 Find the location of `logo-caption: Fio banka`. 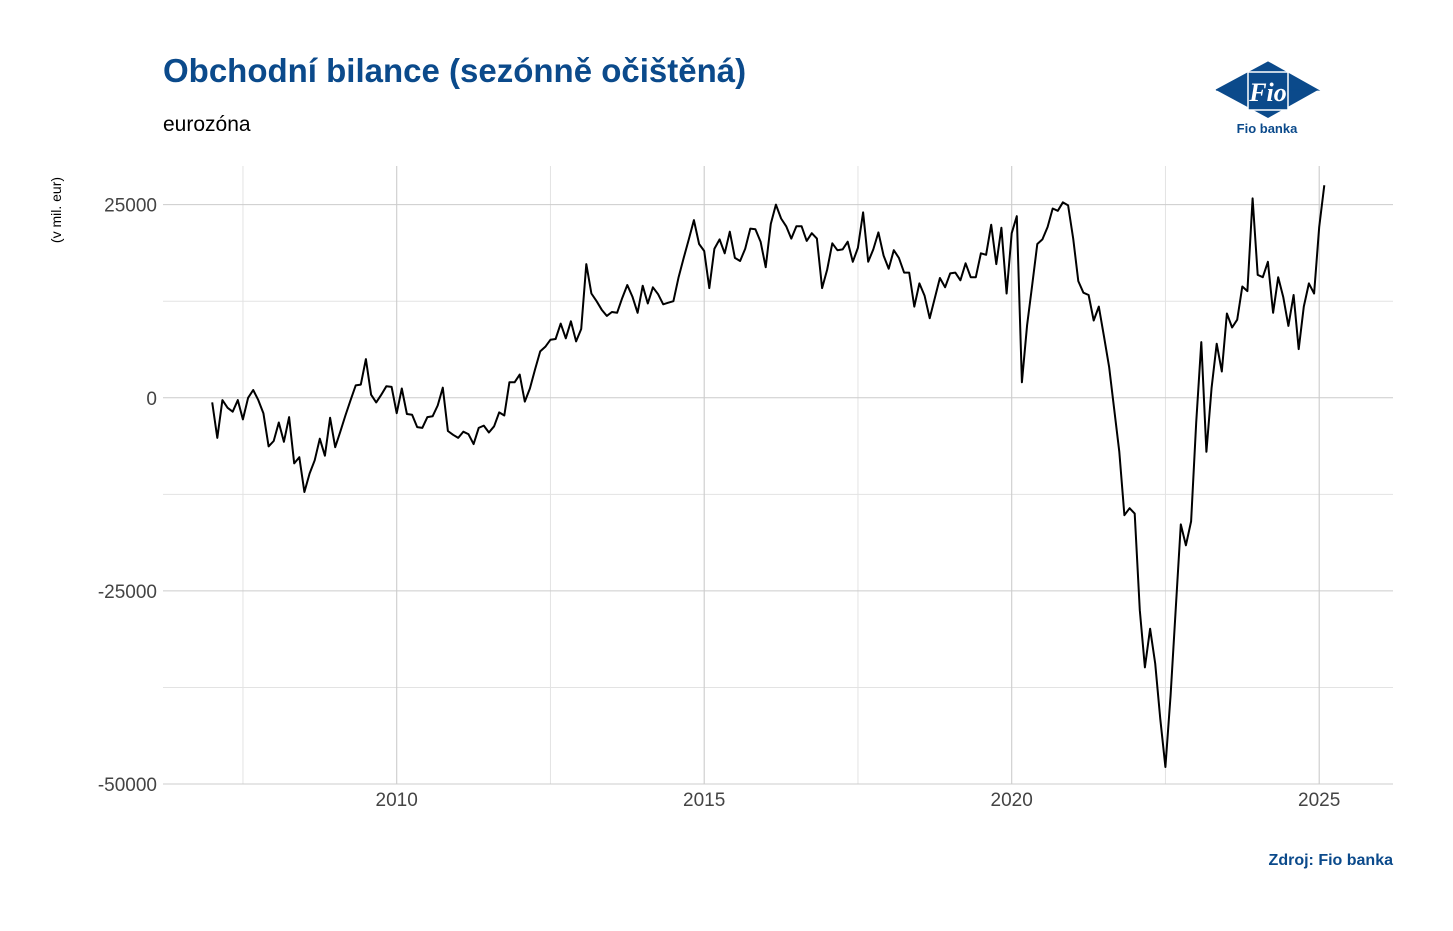

logo-caption: Fio banka is located at coordinates (1267, 128).